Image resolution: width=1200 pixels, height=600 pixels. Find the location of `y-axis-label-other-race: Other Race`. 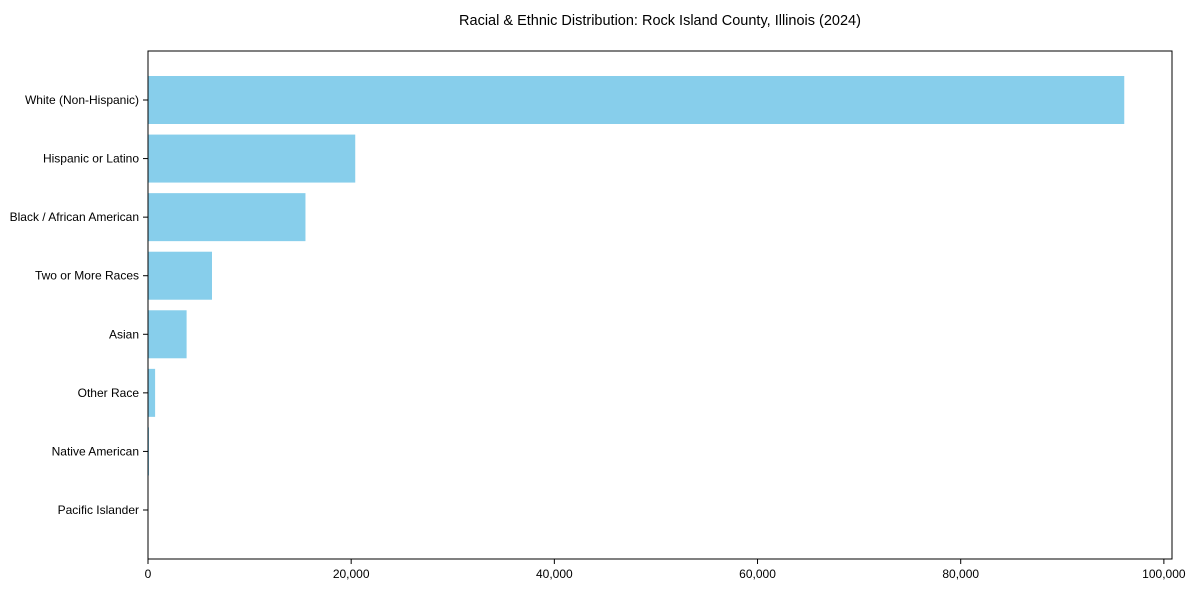

y-axis-label-other-race: Other Race is located at coordinates (109, 393).